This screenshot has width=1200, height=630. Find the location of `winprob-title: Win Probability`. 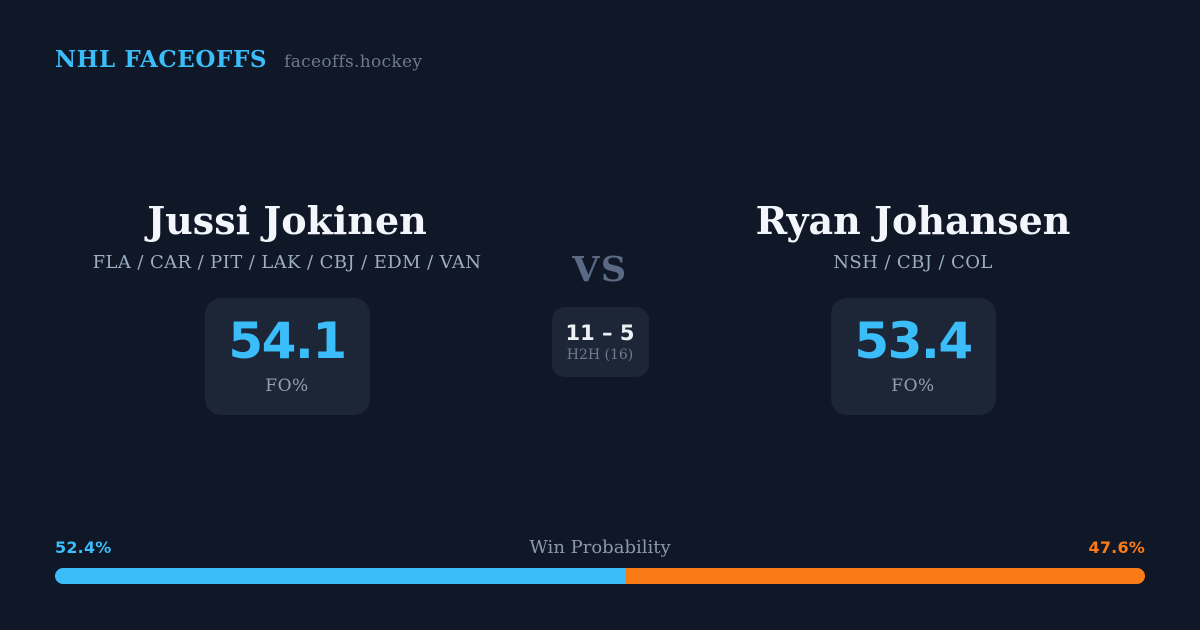

winprob-title: Win Probability is located at coordinates (600, 547).